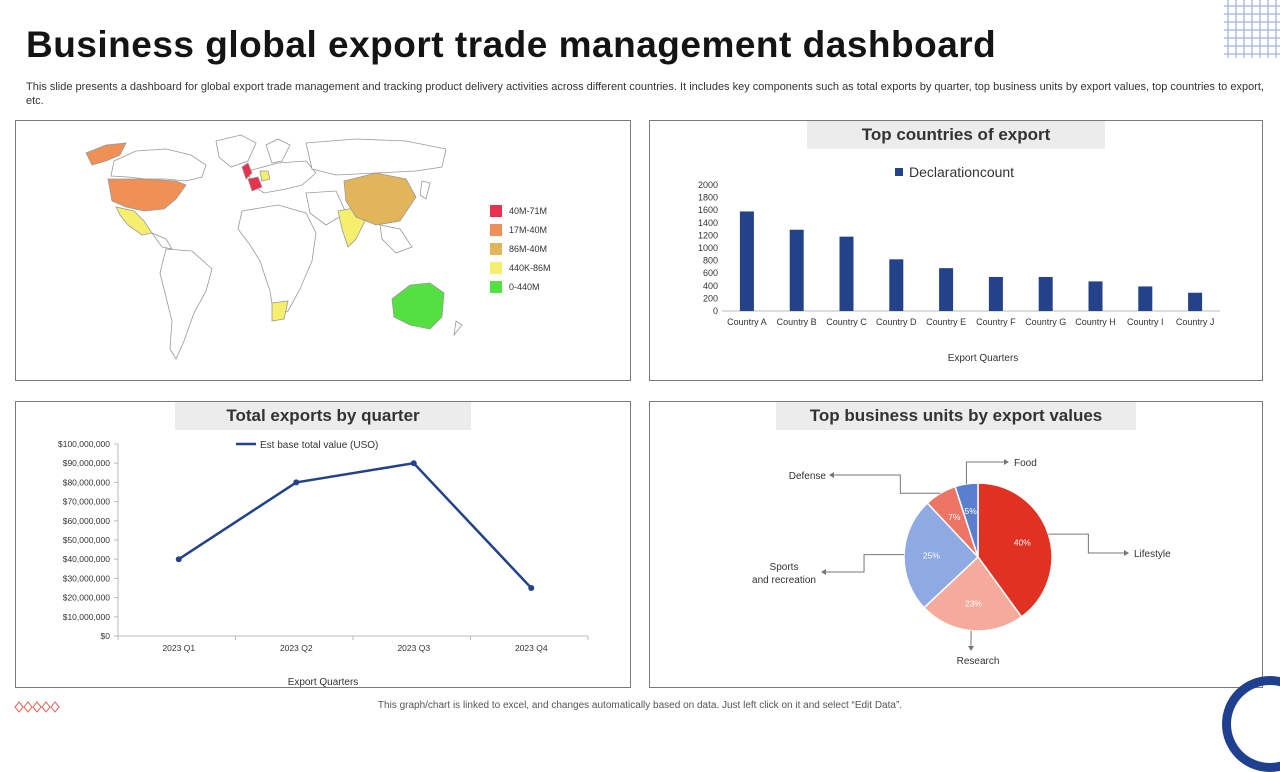 The height and width of the screenshot is (772, 1280). What do you see at coordinates (996, 322) in the screenshot?
I see `x-tick-label: Country F` at bounding box center [996, 322].